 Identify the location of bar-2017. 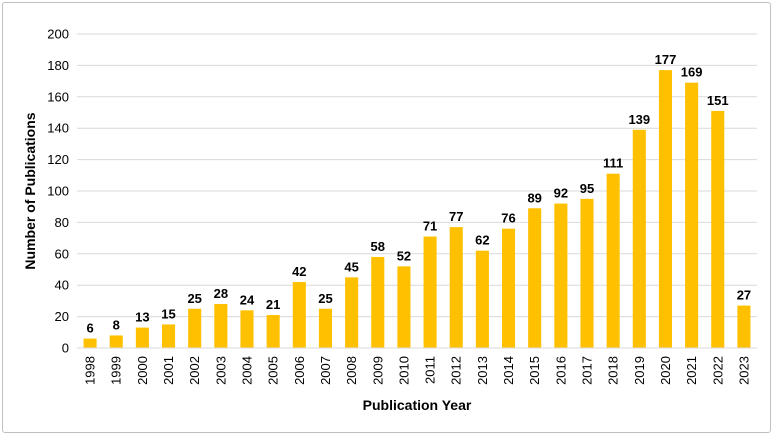
(587, 273).